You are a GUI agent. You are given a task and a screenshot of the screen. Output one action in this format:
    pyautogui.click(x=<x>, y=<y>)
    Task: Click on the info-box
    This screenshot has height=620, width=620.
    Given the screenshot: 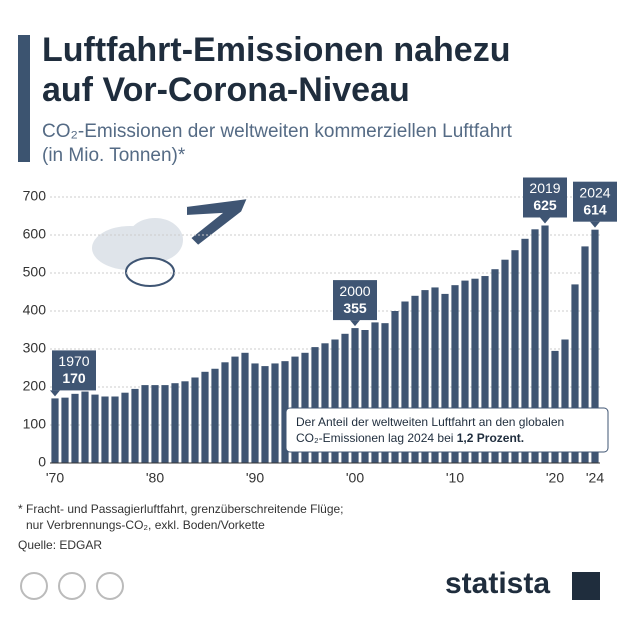 What is the action you would take?
    pyautogui.click(x=447, y=430)
    